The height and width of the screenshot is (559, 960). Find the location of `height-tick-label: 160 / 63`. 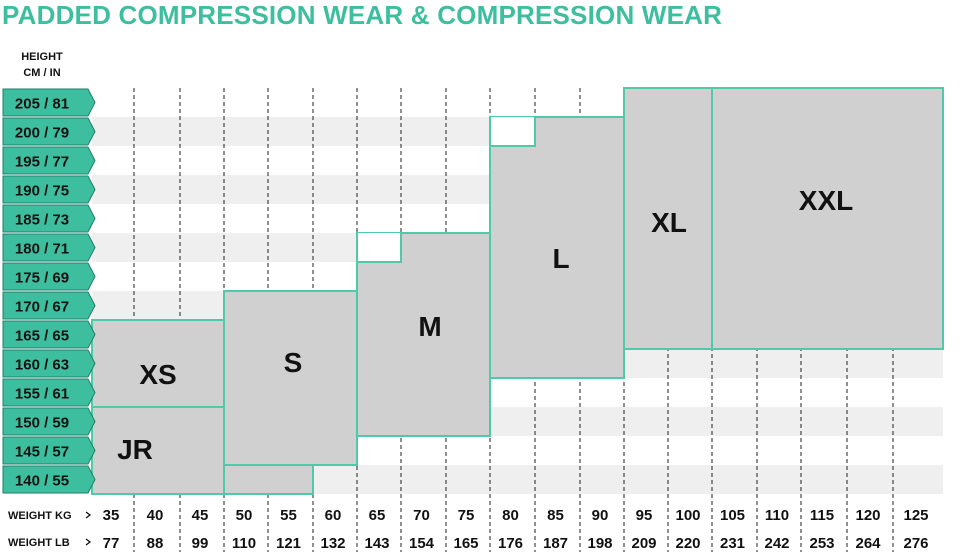

height-tick-label: 160 / 63 is located at coordinates (42, 365).